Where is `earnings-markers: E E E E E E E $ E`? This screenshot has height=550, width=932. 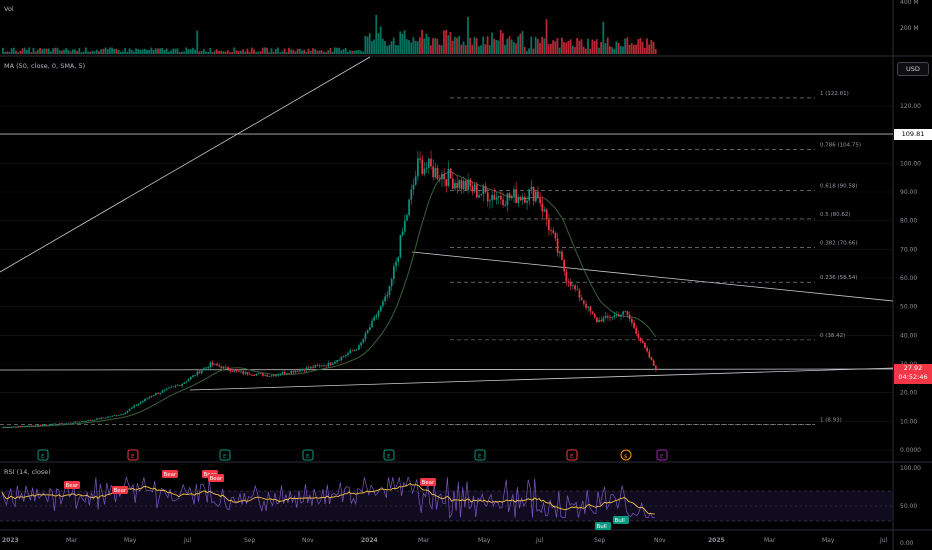 earnings-markers: E E E E E E E $ E is located at coordinates (352, 455).